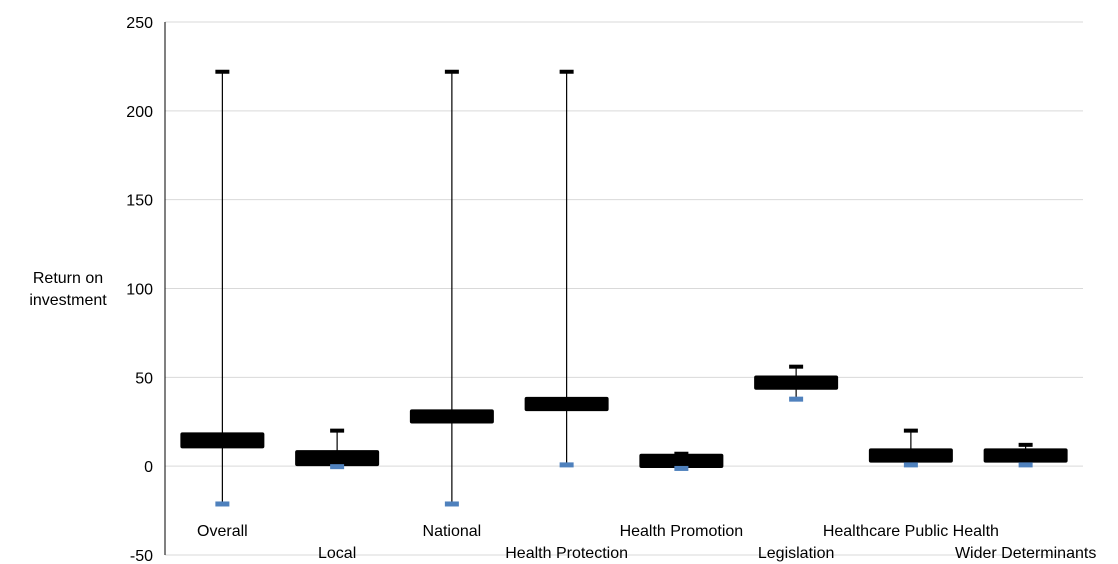 The height and width of the screenshot is (564, 1118). Describe the element at coordinates (68, 300) in the screenshot. I see `y-axis-label-line-2: investment` at that location.